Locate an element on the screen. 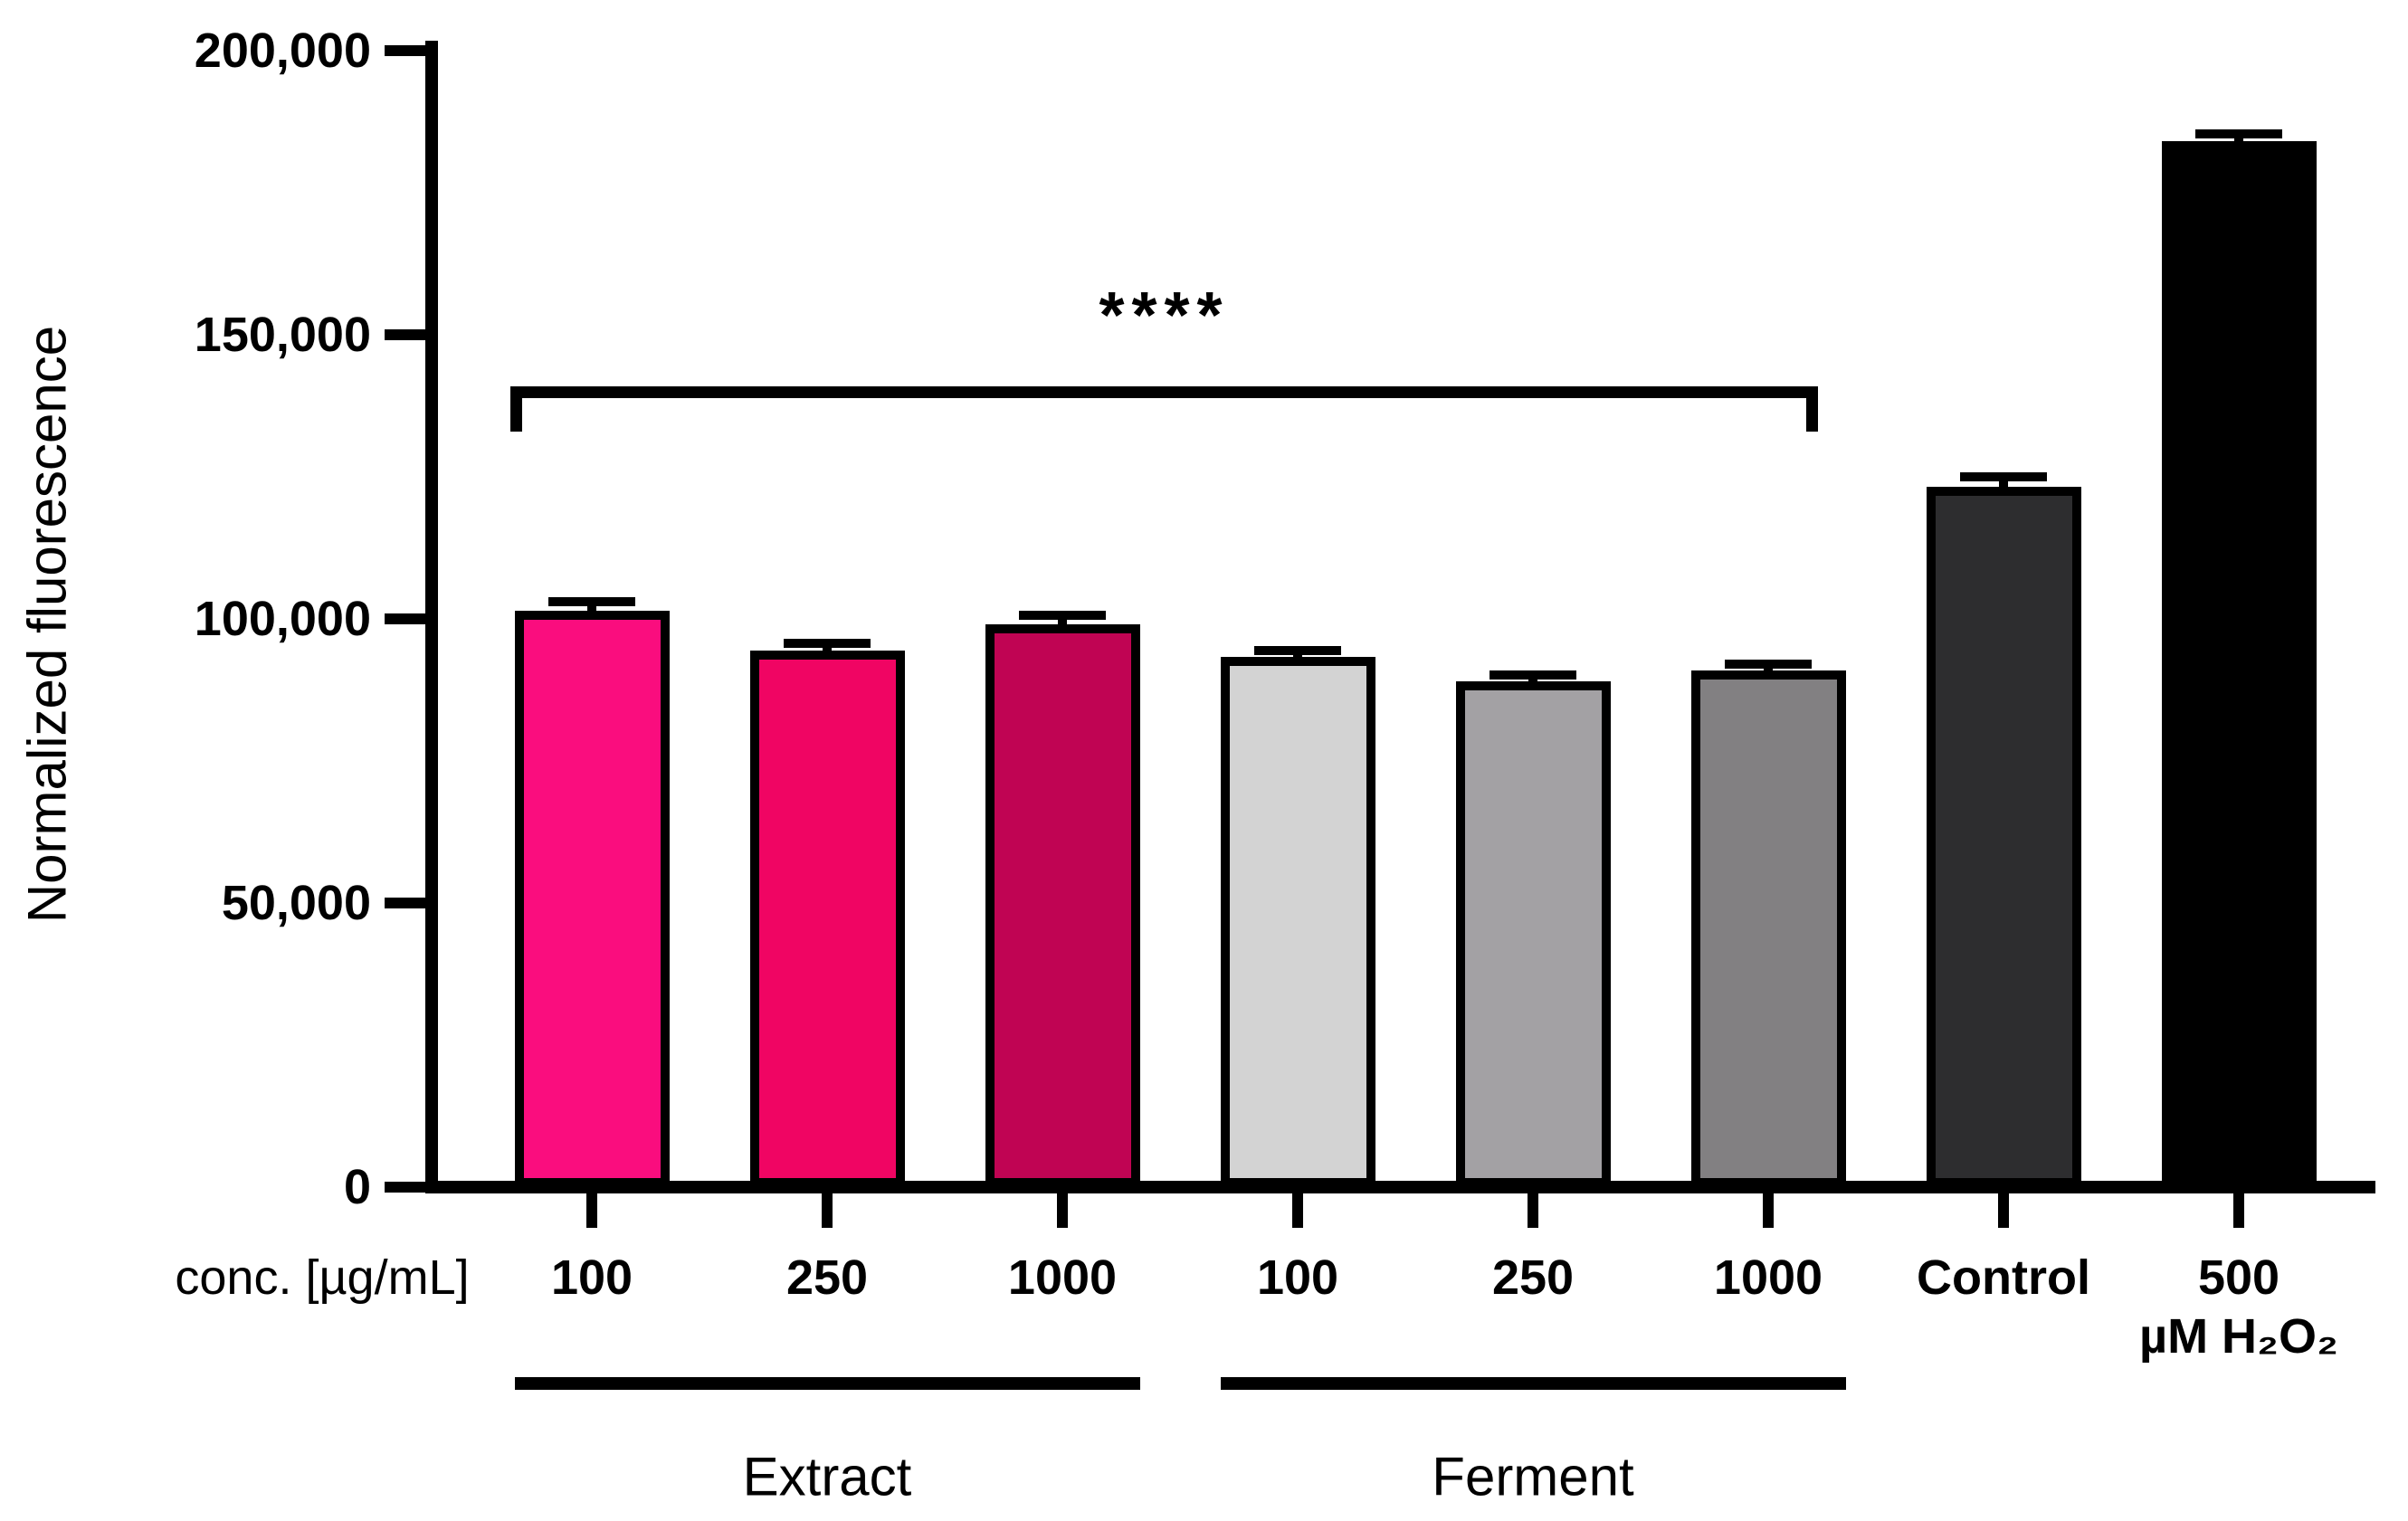 This screenshot has height=1521, width=2408. y-axis-spine is located at coordinates (431, 617).